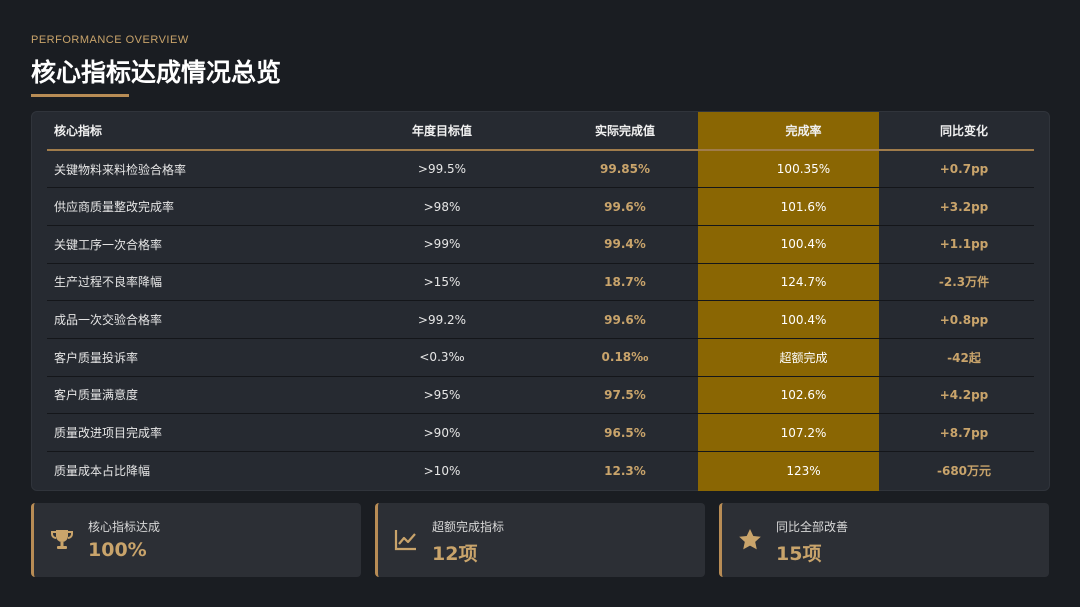 The width and height of the screenshot is (1080, 607). Describe the element at coordinates (625, 470) in the screenshot. I see `actual-cell: 12.3%` at that location.